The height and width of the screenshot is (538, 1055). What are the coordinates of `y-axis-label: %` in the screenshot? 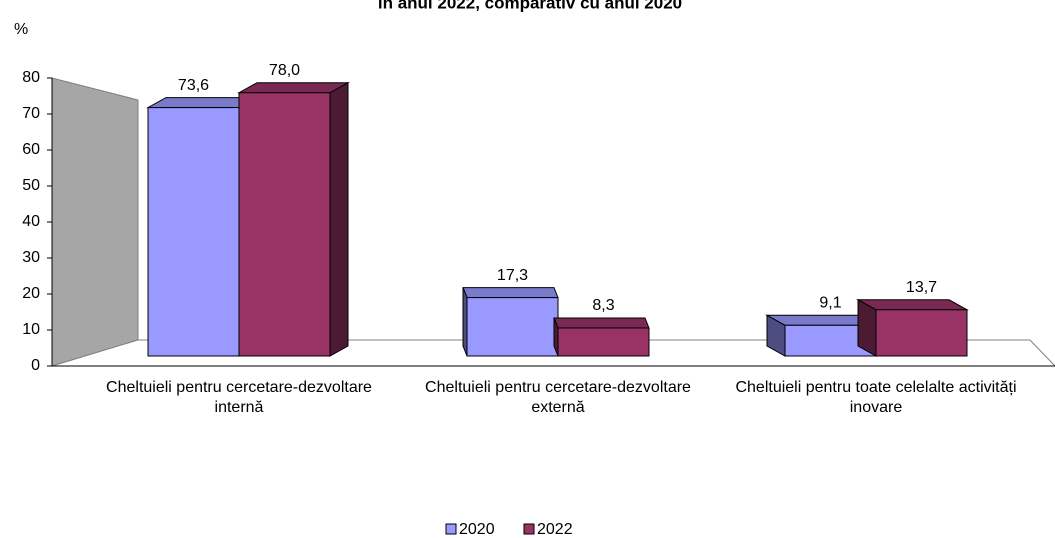 It's located at (21, 29).